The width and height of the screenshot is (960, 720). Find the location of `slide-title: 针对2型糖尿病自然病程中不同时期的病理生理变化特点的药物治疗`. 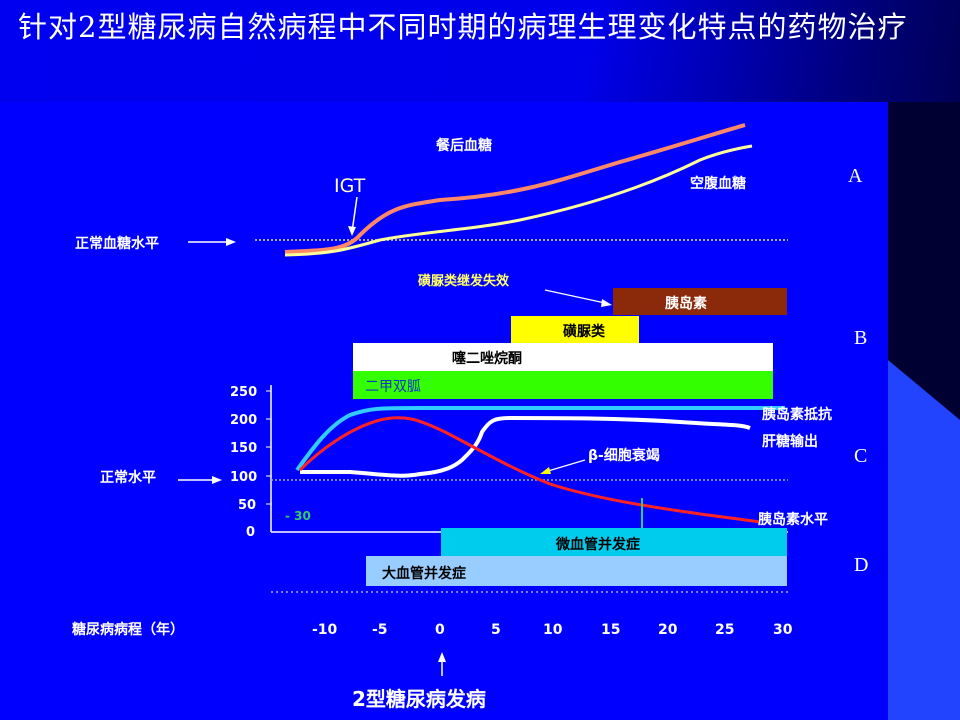

slide-title: 针对2型糖尿病自然病程中不同时期的病理生理变化特点的药物治疗 is located at coordinates (463, 27).